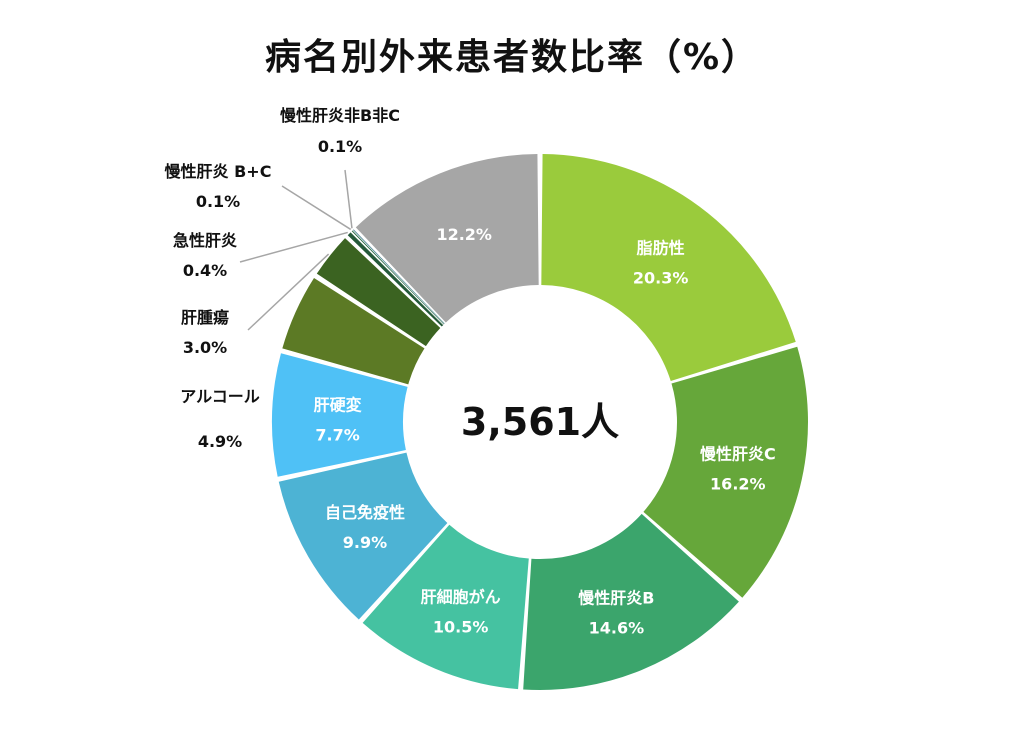 Image resolution: width=1024 pixels, height=734 pixels. I want to click on slice-name-label: 急性肝炎, so click(205, 240).